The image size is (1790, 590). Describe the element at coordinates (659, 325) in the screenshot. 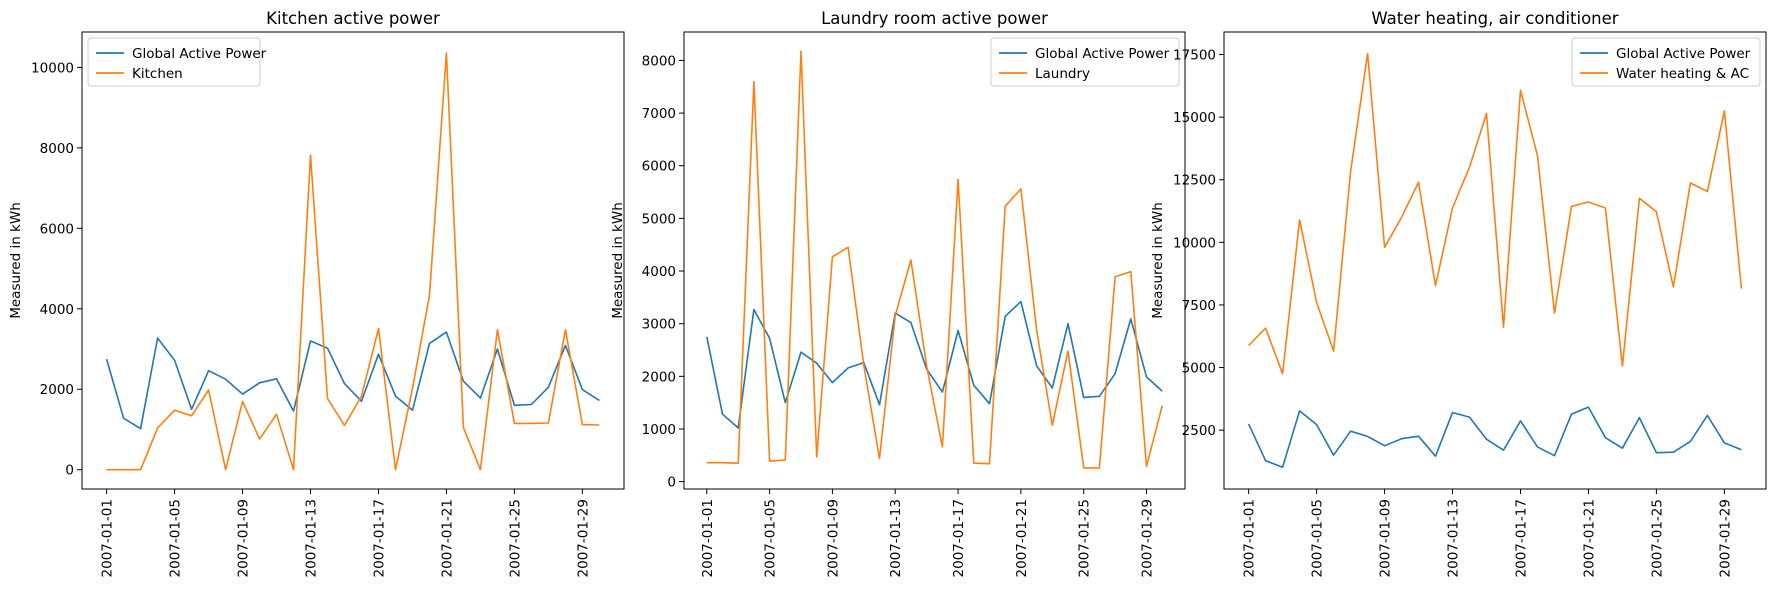

I see `y-tick-label: 3000` at that location.